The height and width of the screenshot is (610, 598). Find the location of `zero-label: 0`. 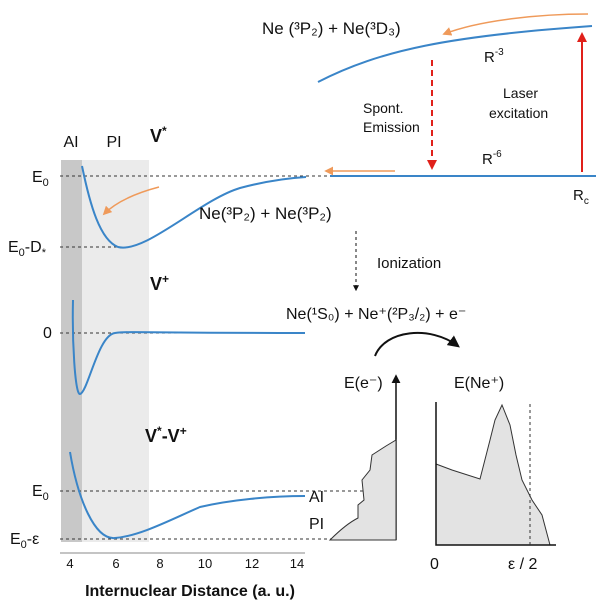

zero-label: 0 is located at coordinates (47, 333).